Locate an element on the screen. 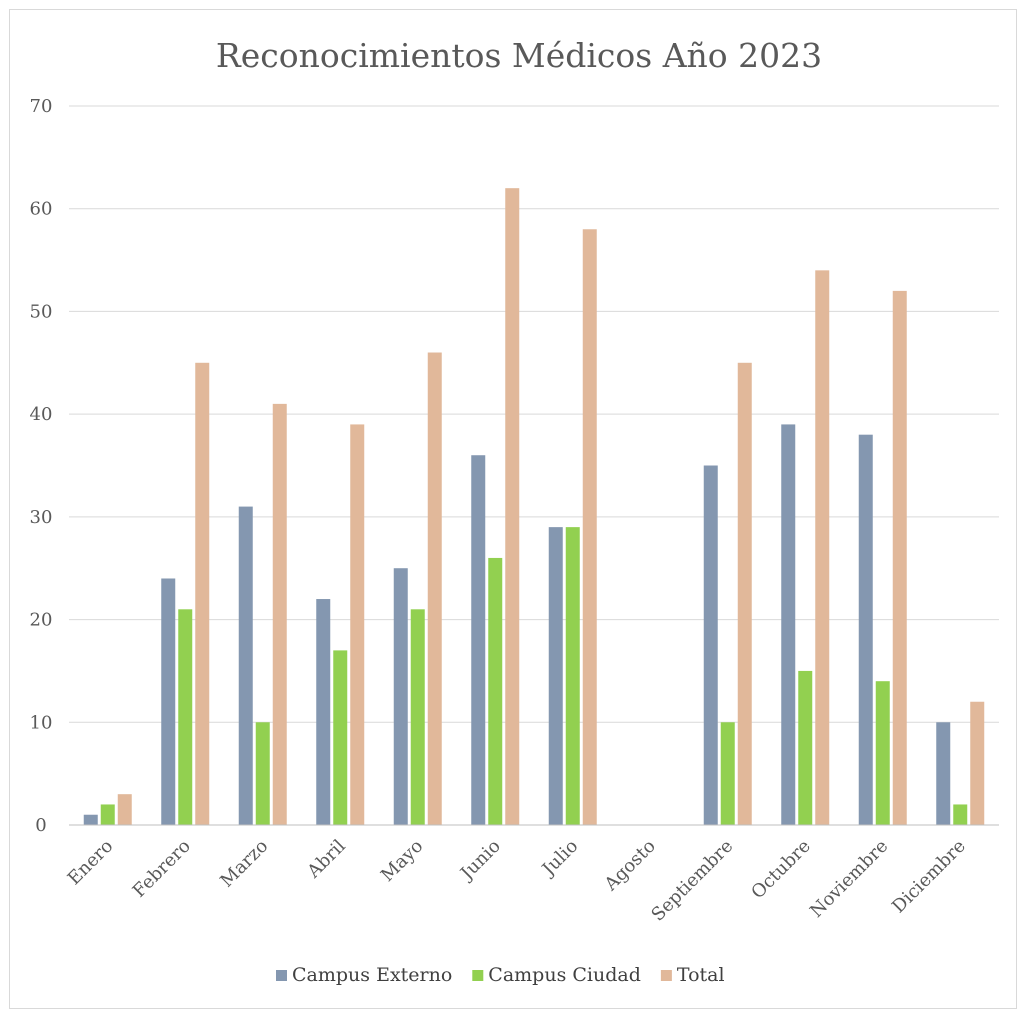 The image size is (1022, 1014). x-tick-label-enero: Enero is located at coordinates (91, 863).